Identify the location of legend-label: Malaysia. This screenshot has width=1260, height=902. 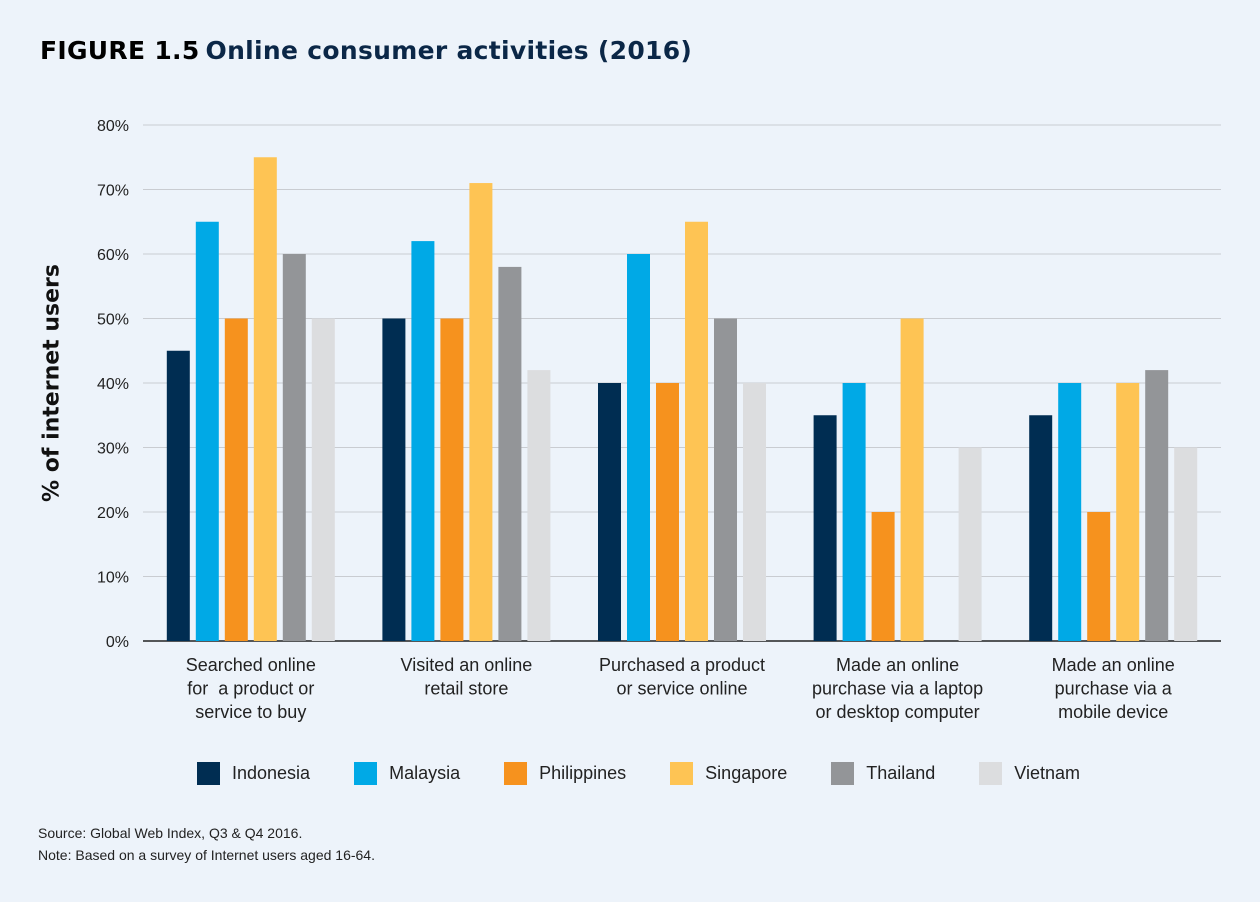
(425, 773).